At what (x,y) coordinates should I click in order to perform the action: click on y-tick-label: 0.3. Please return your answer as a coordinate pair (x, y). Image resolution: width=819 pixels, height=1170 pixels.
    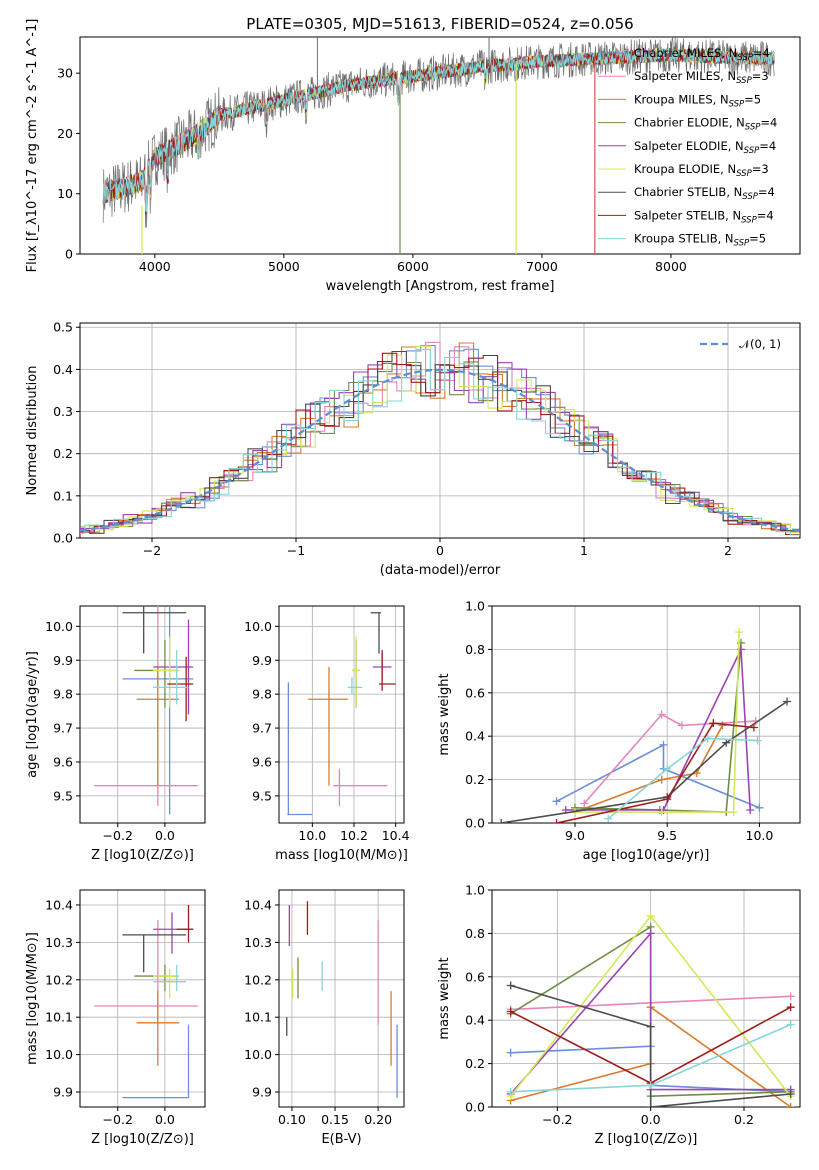
    Looking at the image, I should click on (63, 411).